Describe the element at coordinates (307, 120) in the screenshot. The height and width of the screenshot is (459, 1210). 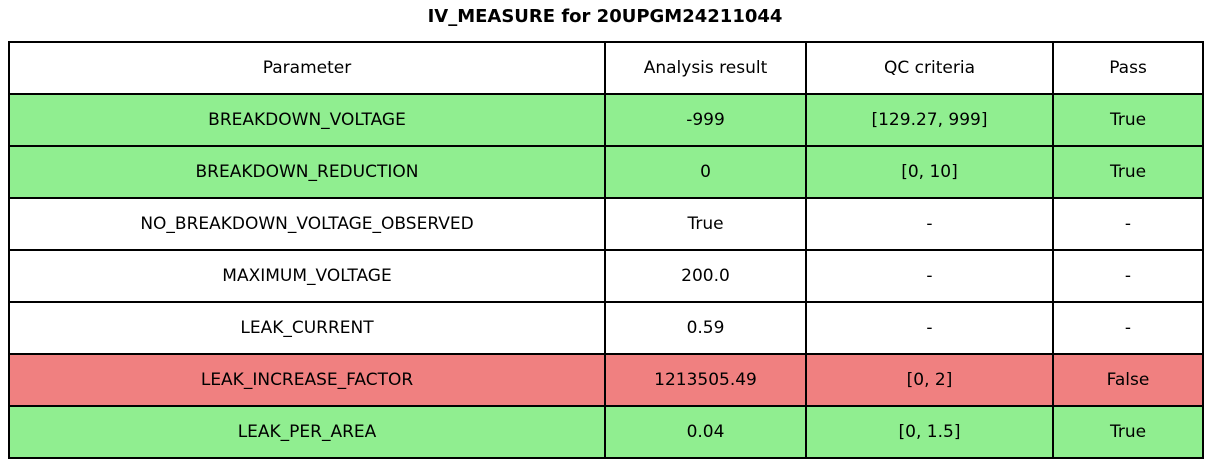
I see `cell-parameter: BREAKDOWN_VOLTAGE` at that location.